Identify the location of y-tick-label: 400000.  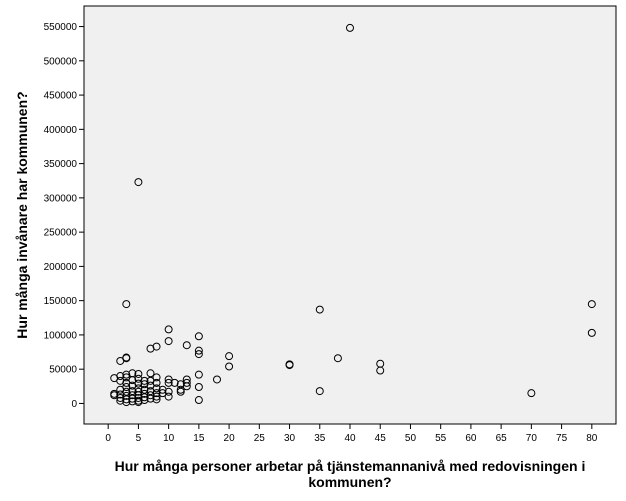
(61, 130).